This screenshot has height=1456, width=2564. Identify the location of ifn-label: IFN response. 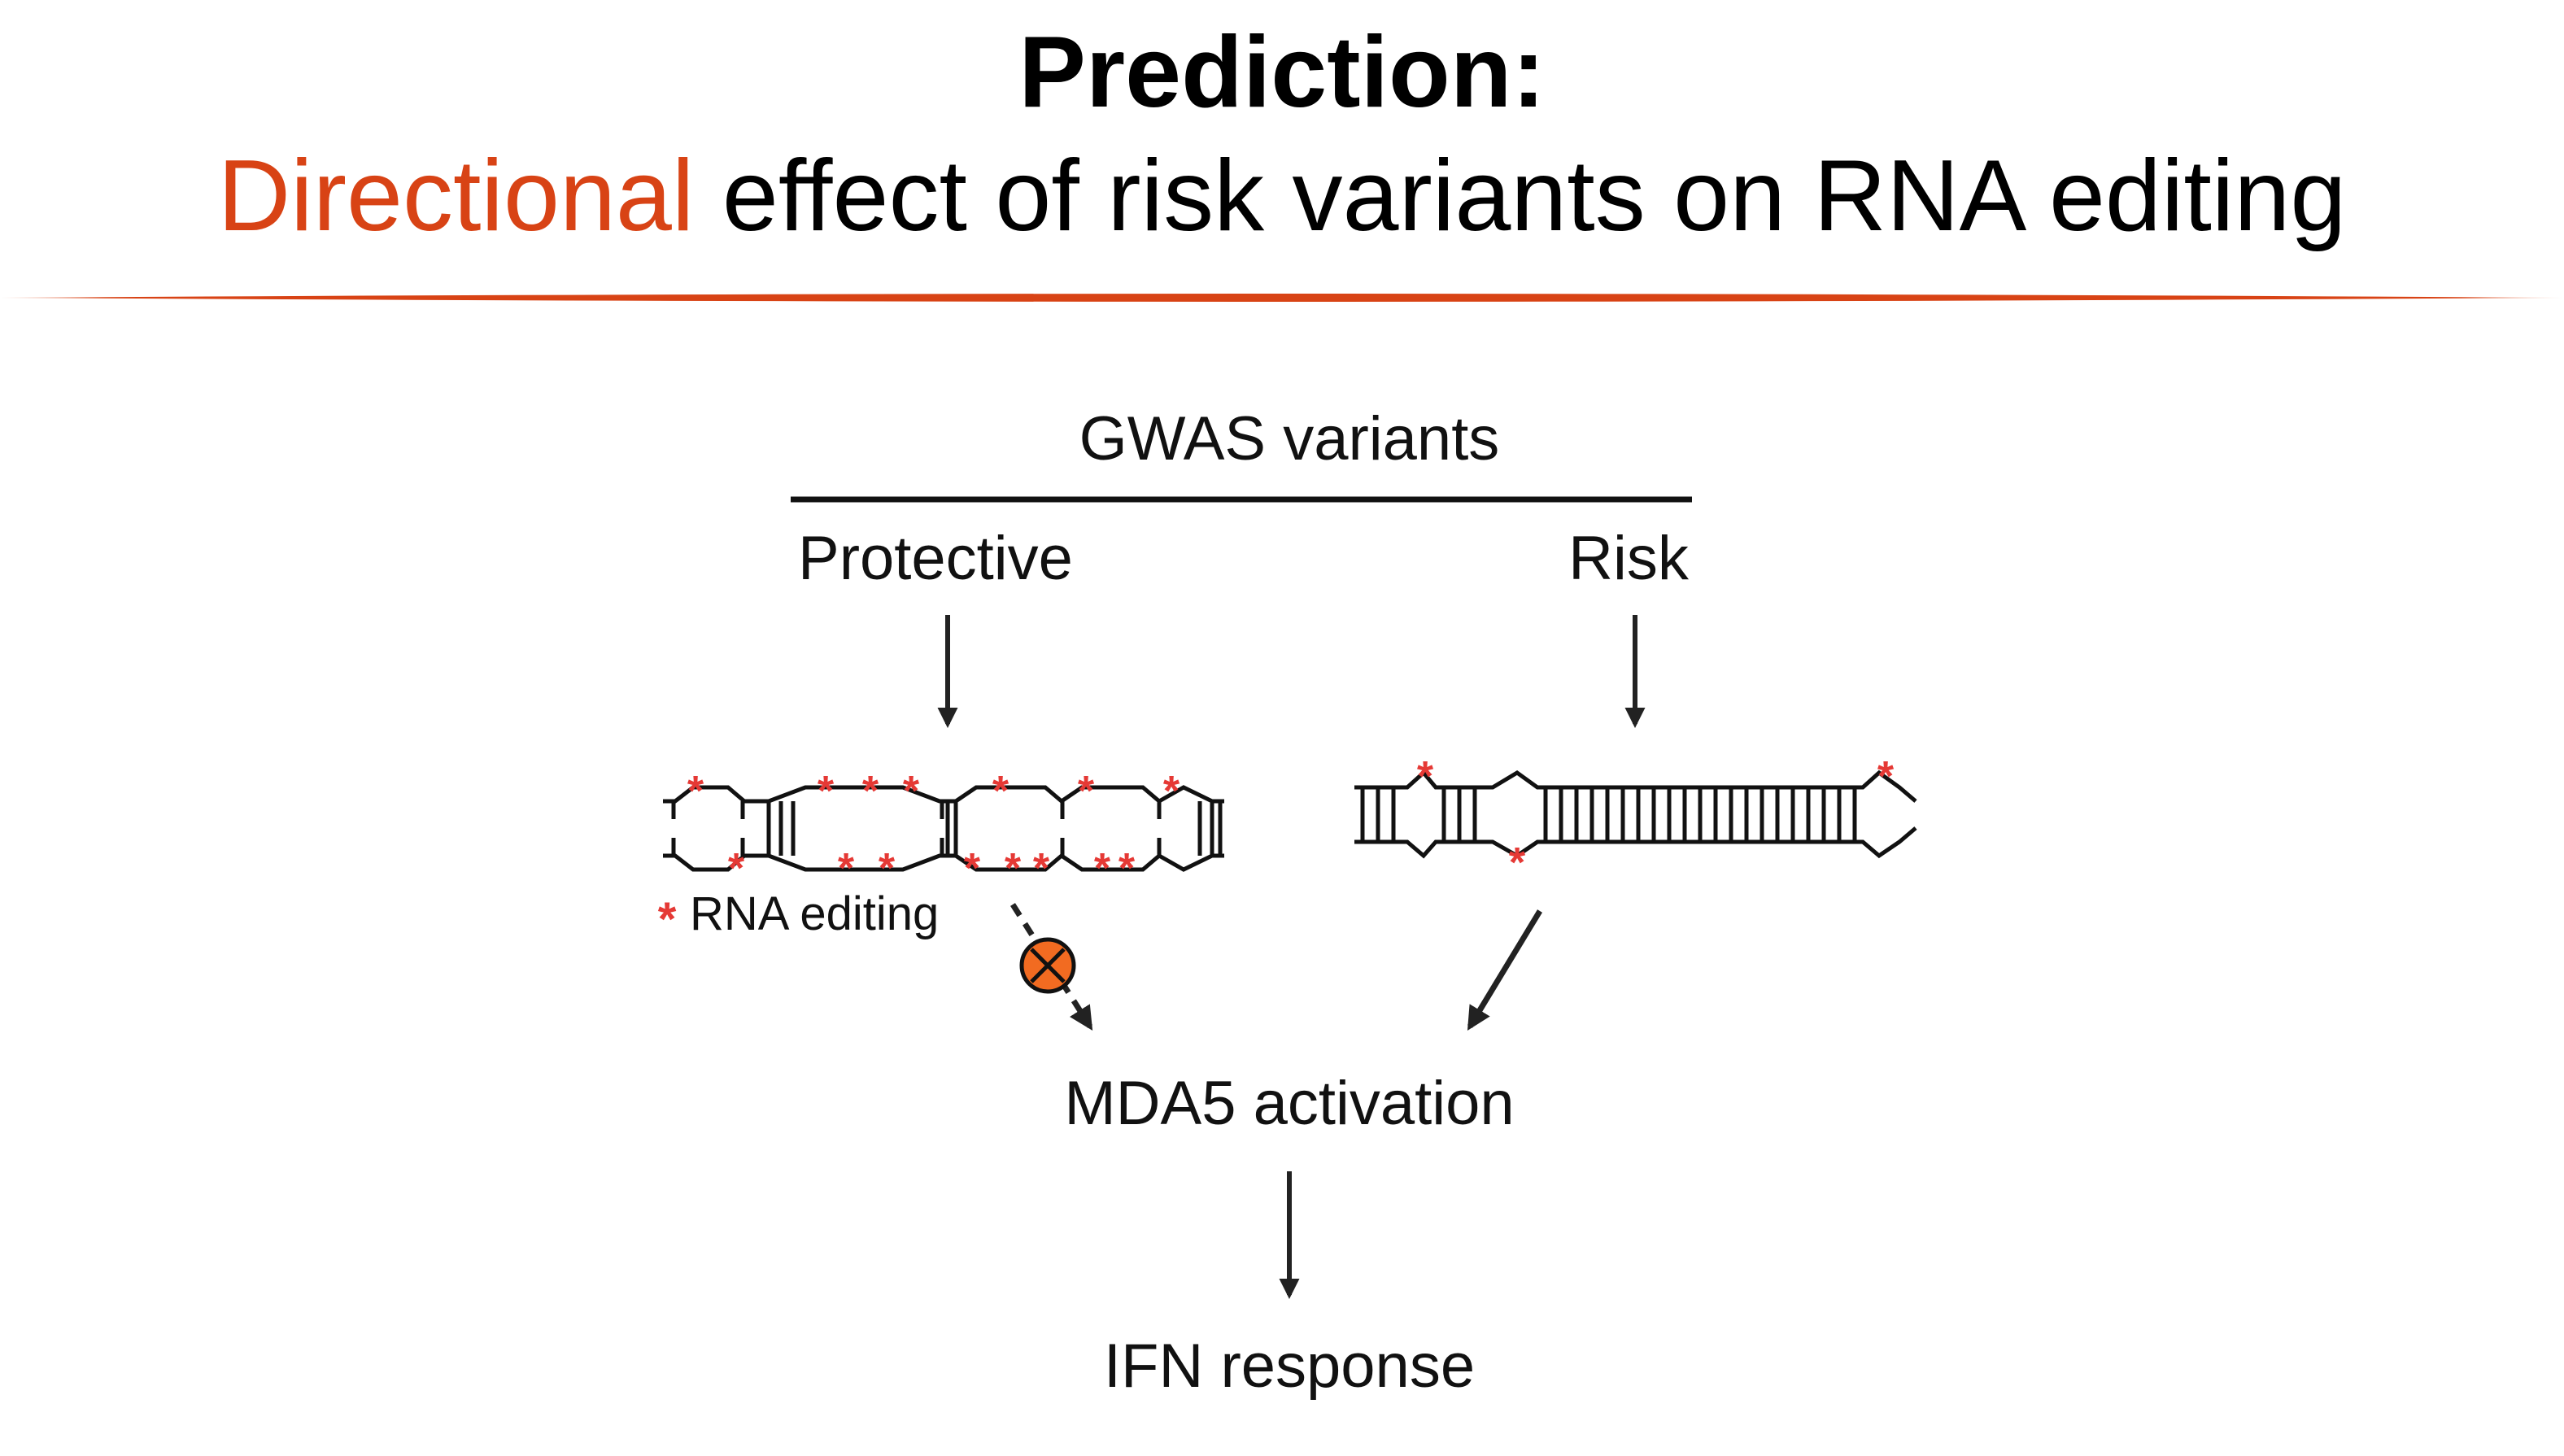
(1289, 1366).